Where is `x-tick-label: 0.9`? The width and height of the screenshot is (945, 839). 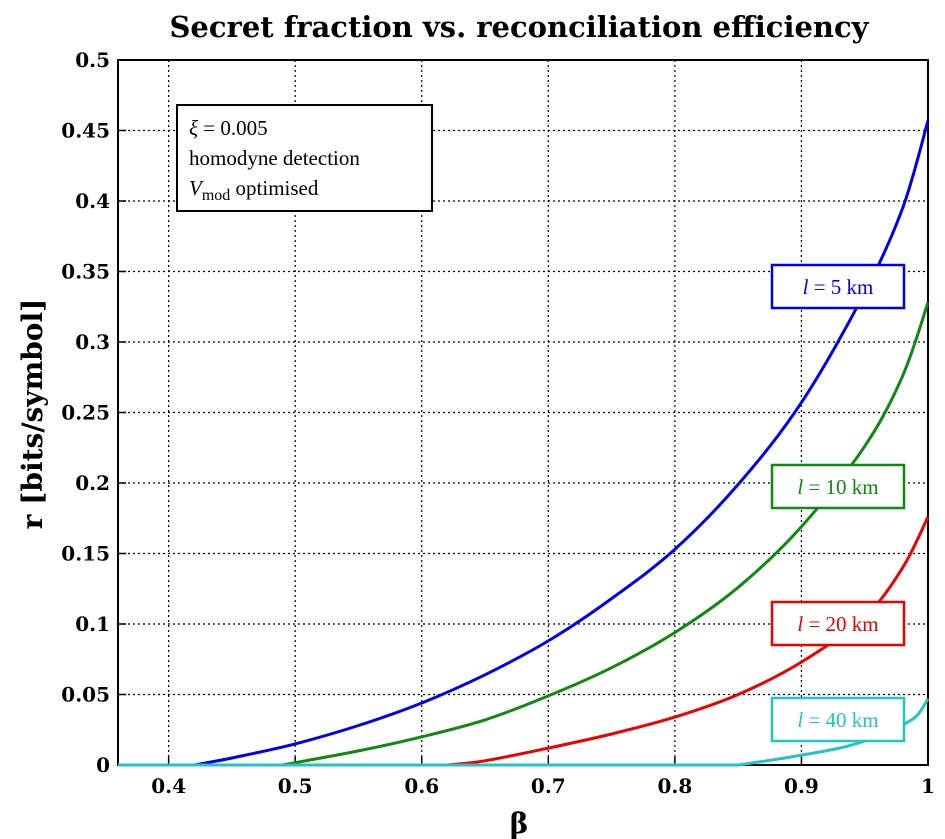 x-tick-label: 0.9 is located at coordinates (801, 786).